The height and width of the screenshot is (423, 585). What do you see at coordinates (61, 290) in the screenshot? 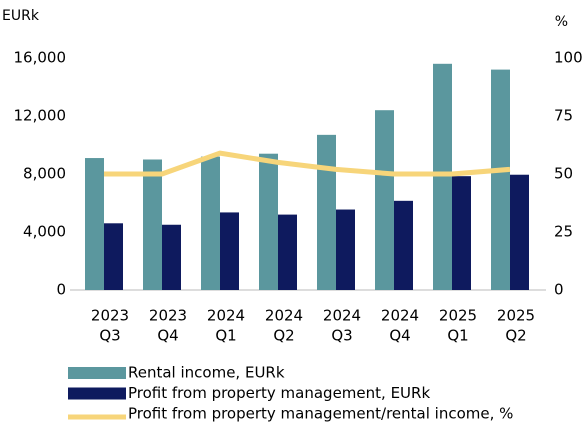
I see `y-tick-label: 0` at bounding box center [61, 290].